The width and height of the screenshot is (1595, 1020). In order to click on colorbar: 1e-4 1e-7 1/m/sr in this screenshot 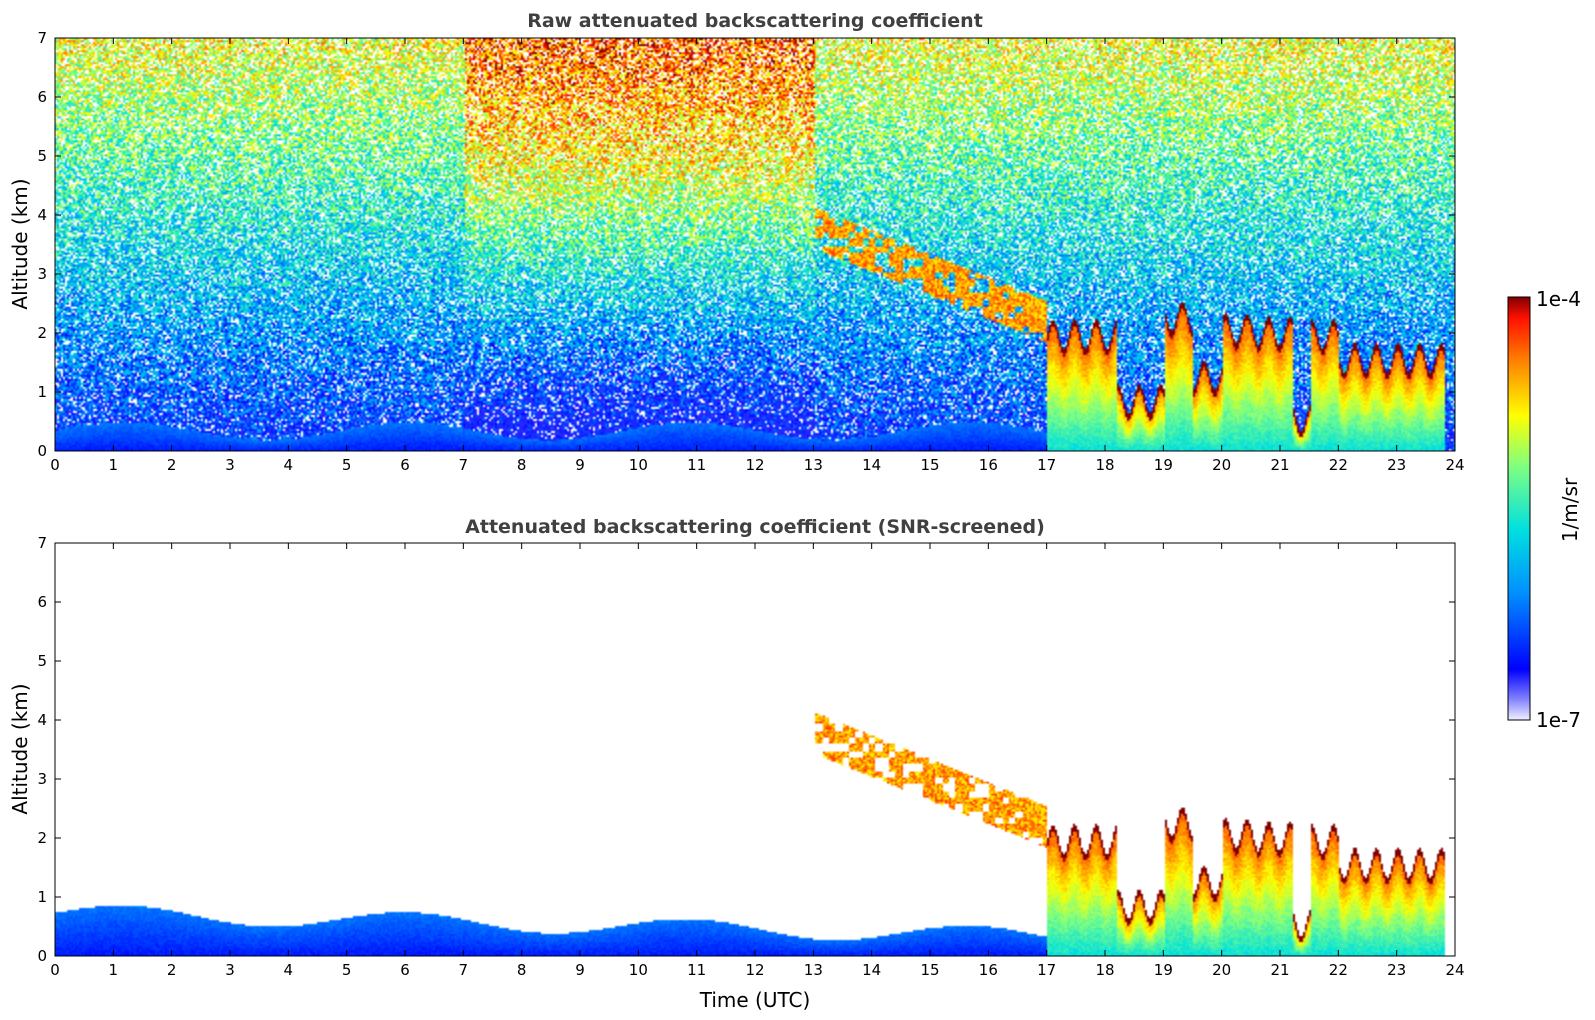, I will do `click(1544, 509)`.